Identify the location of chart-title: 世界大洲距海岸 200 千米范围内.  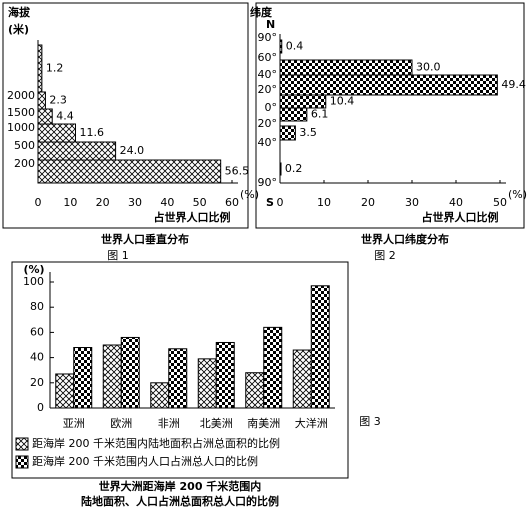
(180, 486).